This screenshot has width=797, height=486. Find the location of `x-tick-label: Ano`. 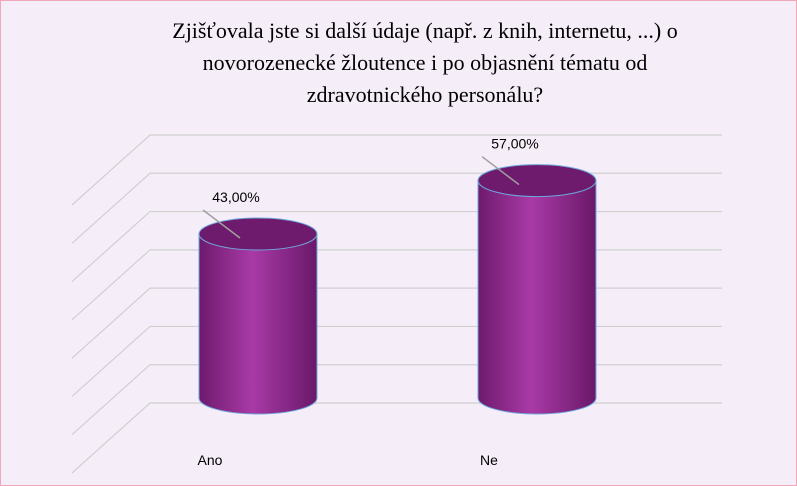

x-tick-label: Ano is located at coordinates (210, 460).